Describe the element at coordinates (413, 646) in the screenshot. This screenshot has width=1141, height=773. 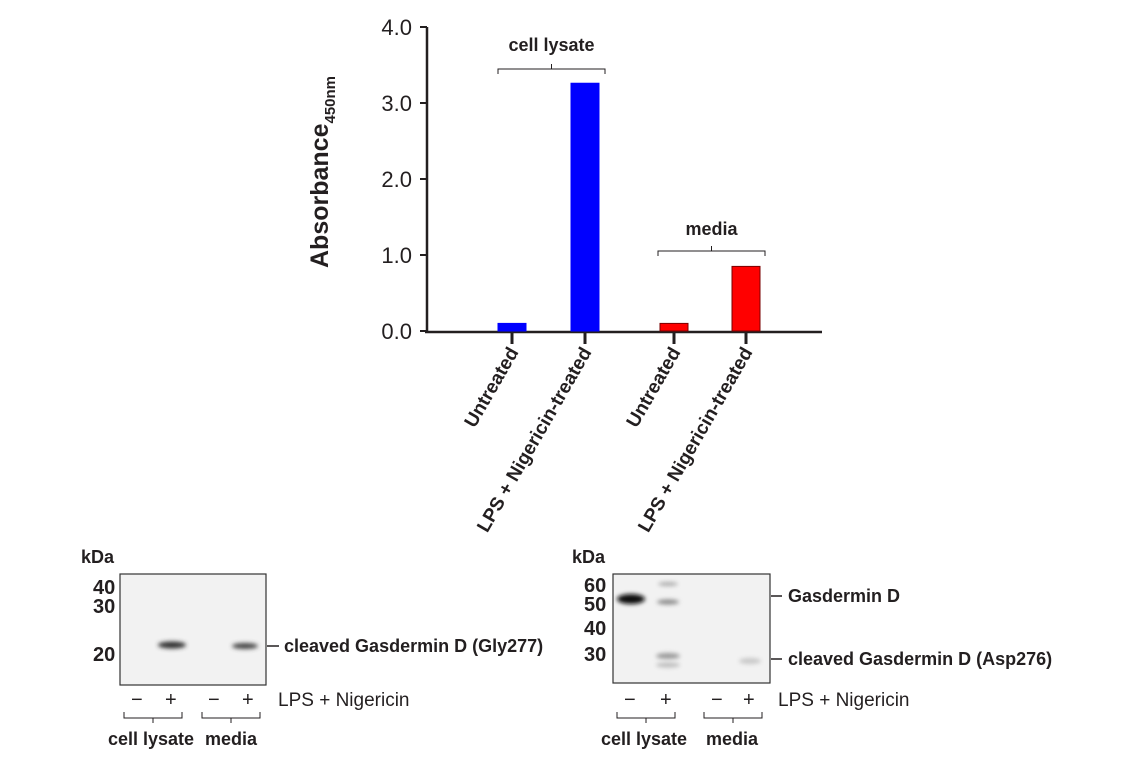
I see `band-label: cleaved Gasdermin D (Gly277)` at that location.